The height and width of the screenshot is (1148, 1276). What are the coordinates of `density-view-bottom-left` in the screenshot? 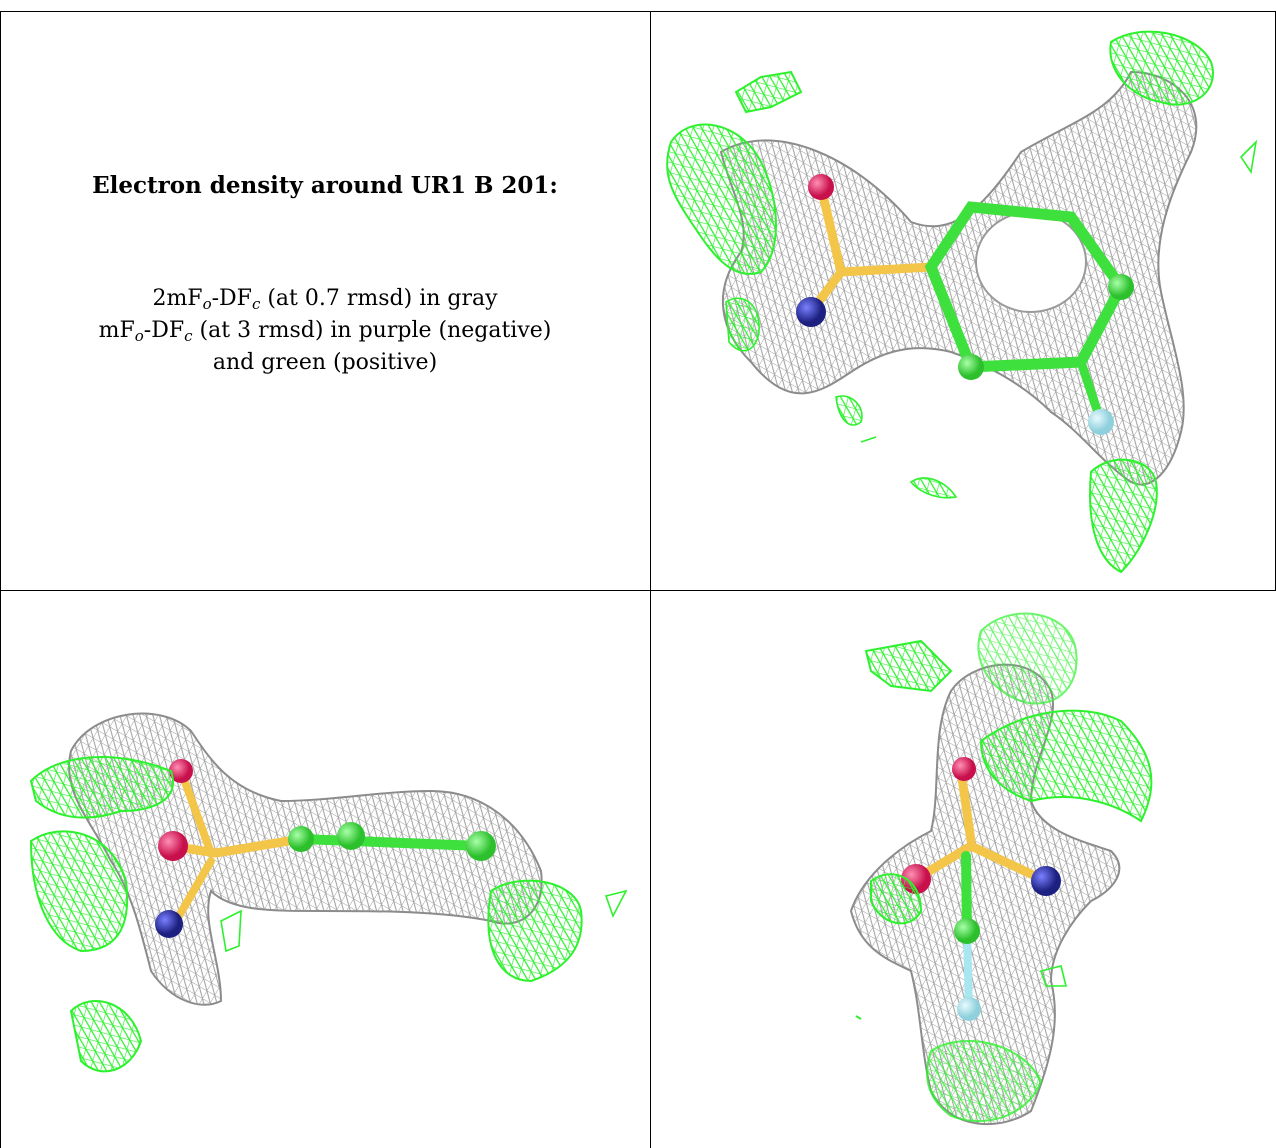 It's located at (328, 892).